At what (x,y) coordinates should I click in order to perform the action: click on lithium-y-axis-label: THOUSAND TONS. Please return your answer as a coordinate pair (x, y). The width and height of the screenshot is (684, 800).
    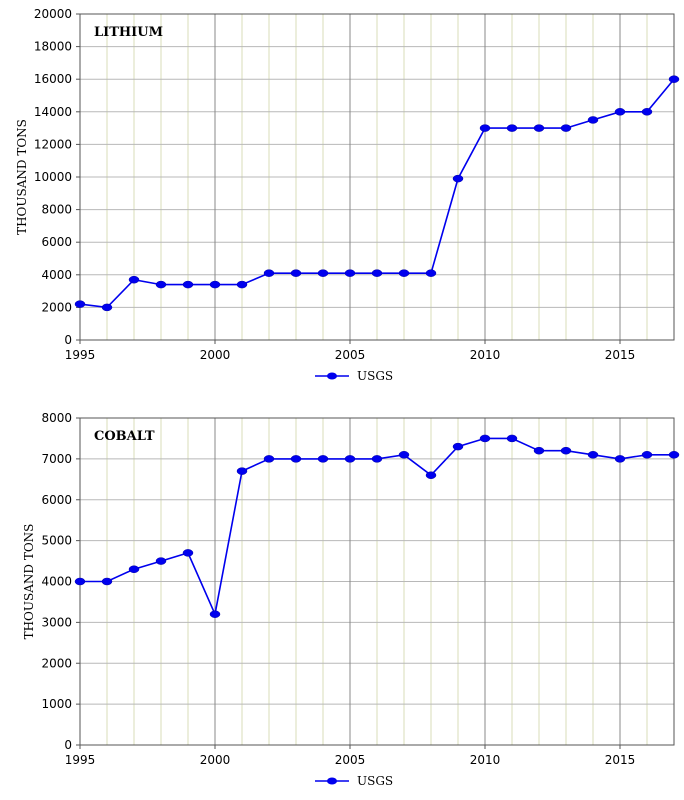
    Looking at the image, I should click on (22, 177).